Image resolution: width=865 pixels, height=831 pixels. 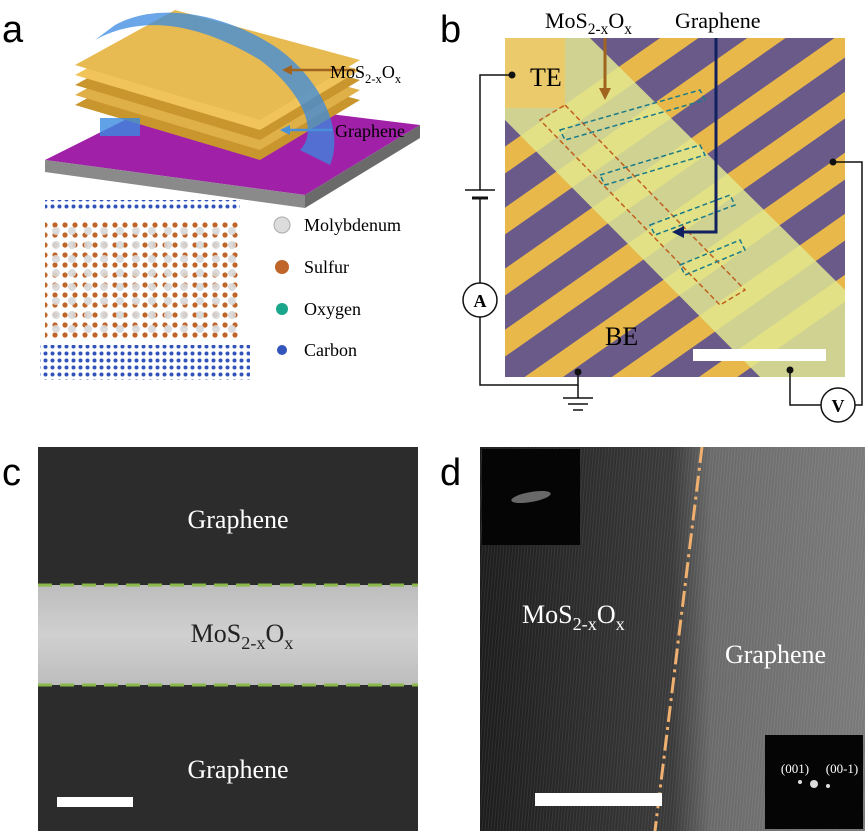 What do you see at coordinates (621, 336) in the screenshot?
I see `be-label: BE` at bounding box center [621, 336].